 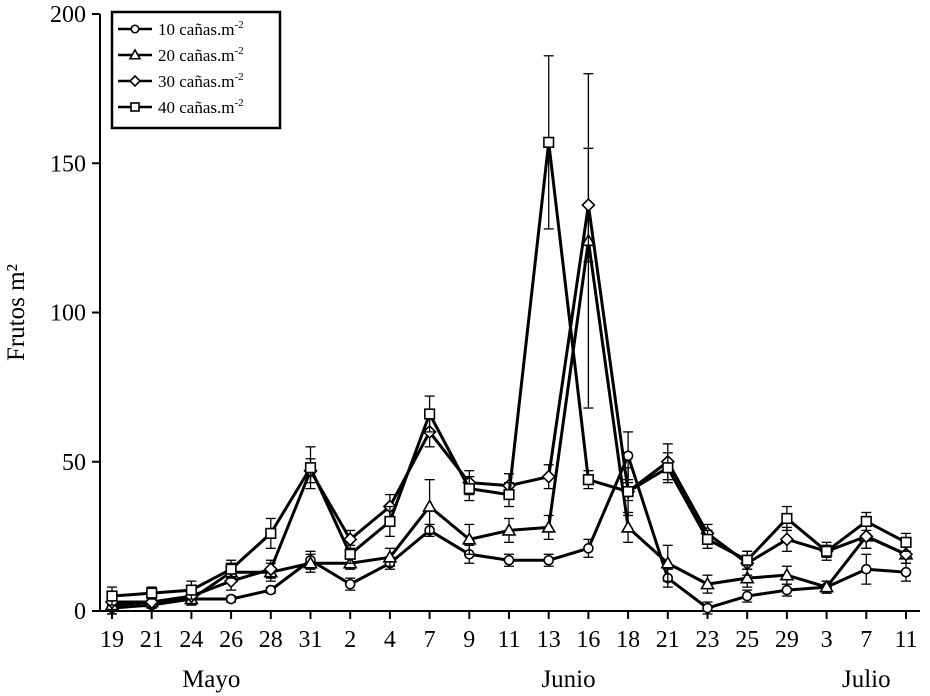 I want to click on x-tick-label: 31, so click(x=311, y=640).